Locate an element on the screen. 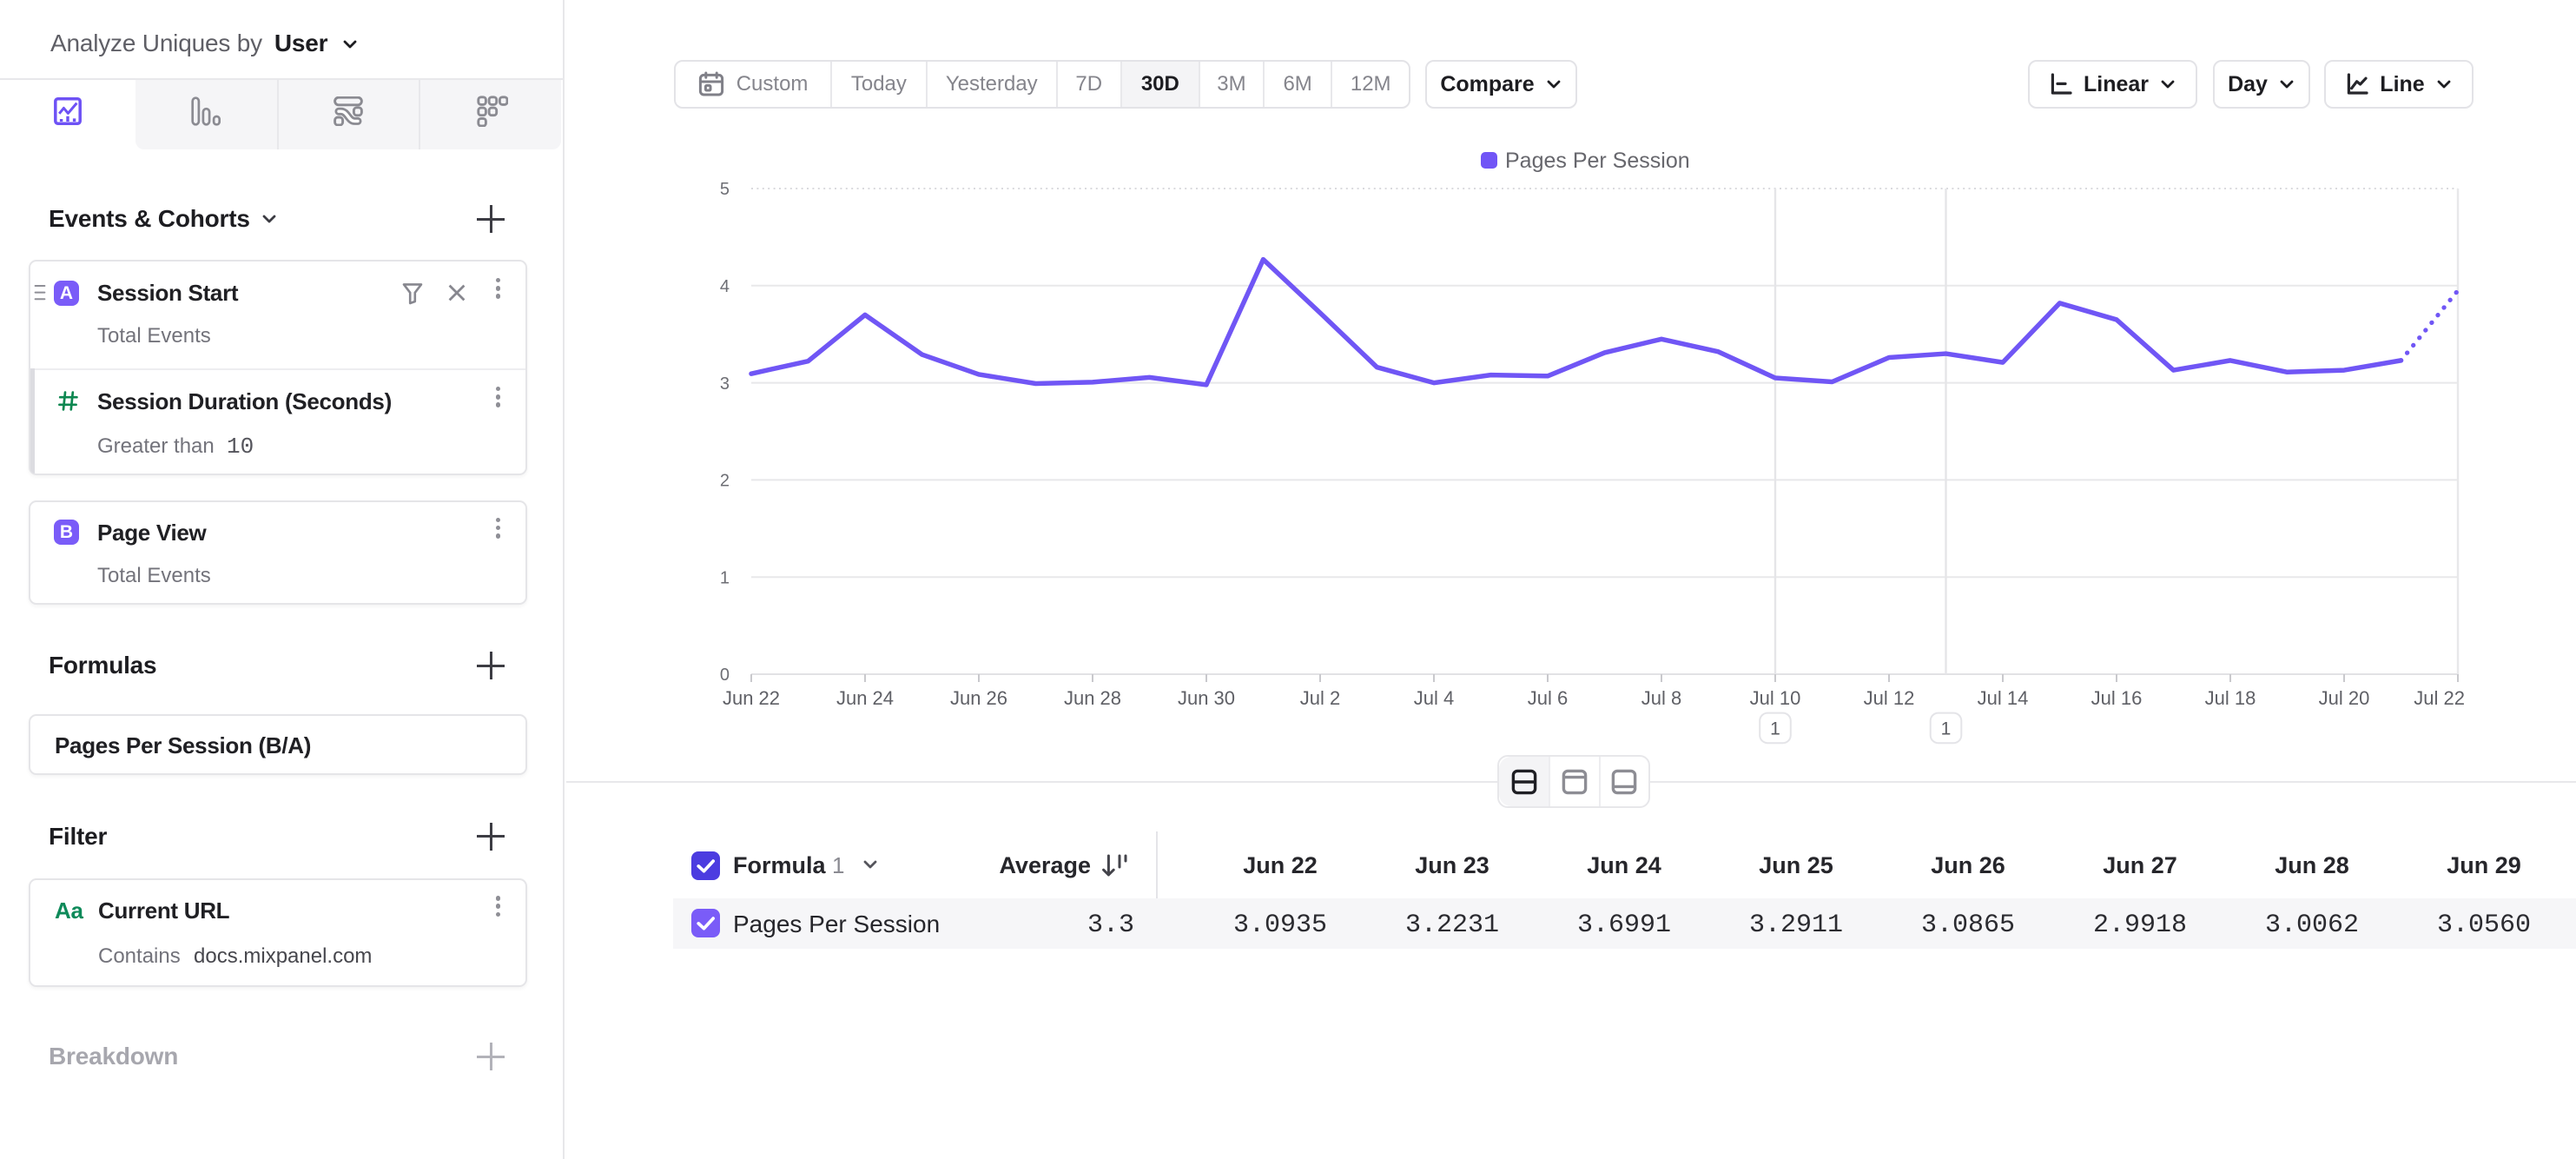 The width and height of the screenshot is (2576, 1159). svg-text: Jul 2 is located at coordinates (1320, 698).